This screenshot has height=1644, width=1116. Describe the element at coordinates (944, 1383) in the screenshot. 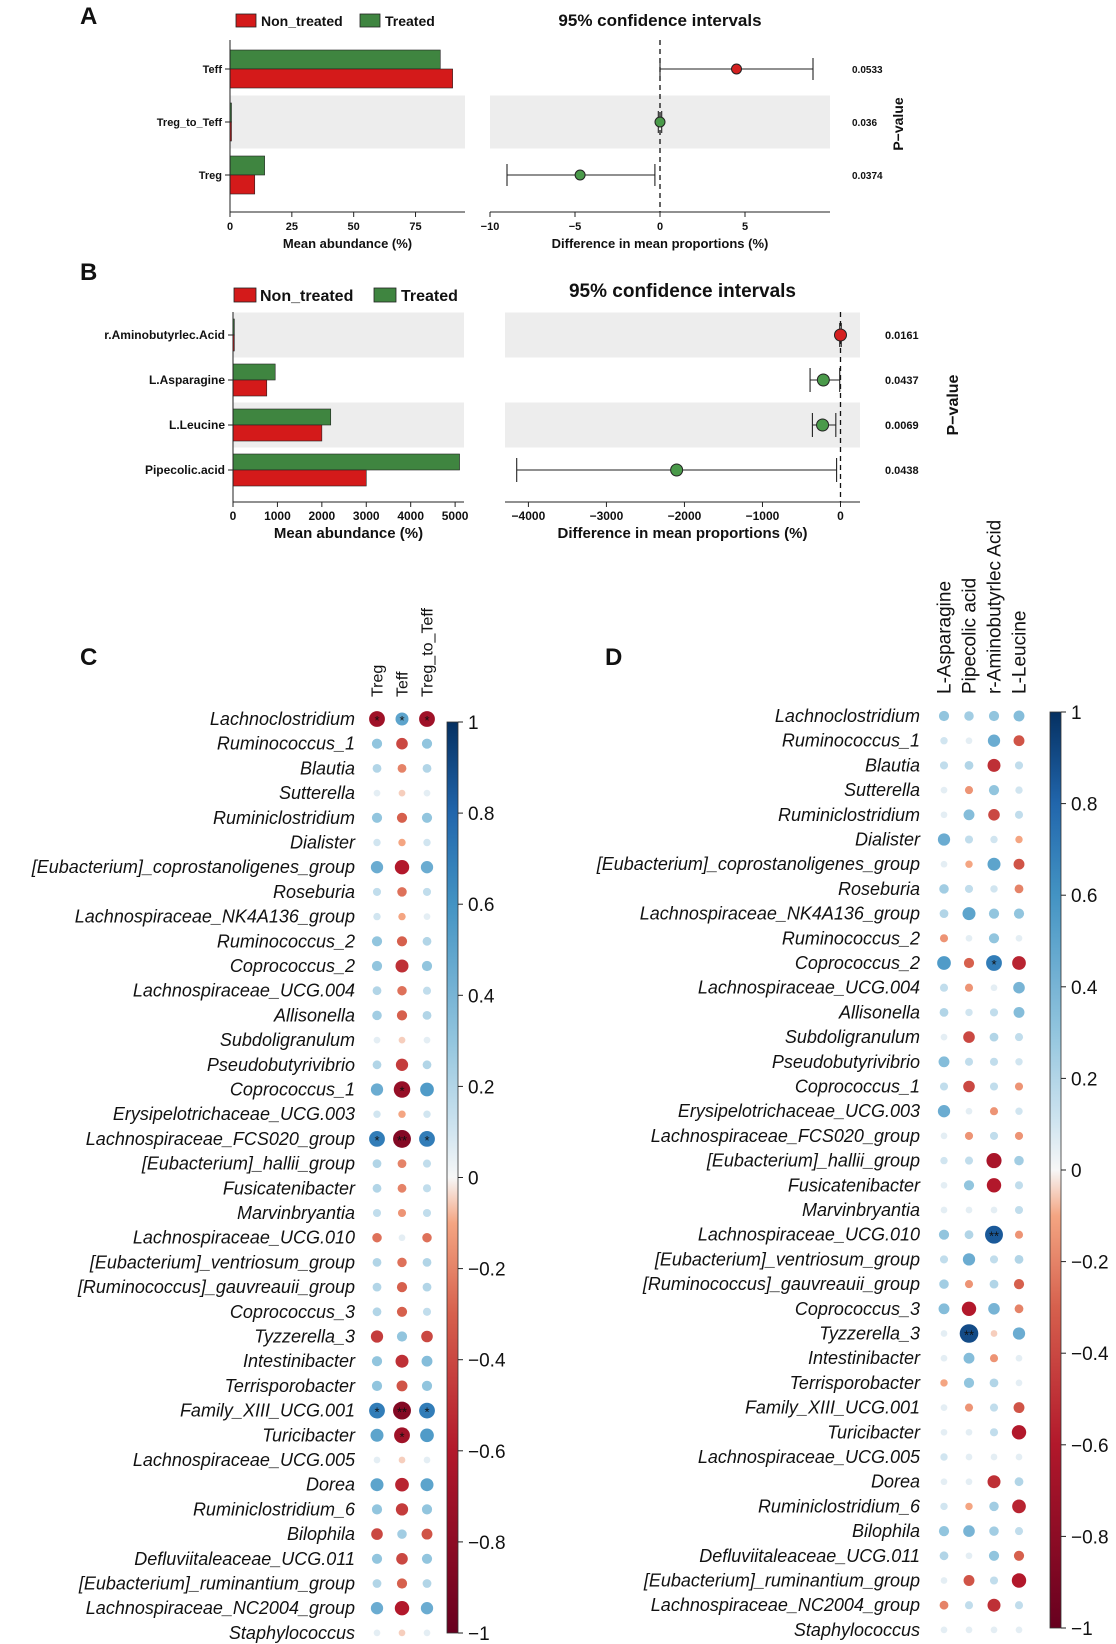

I see `D-cell-terrisporobacter-l-asparagine` at that location.